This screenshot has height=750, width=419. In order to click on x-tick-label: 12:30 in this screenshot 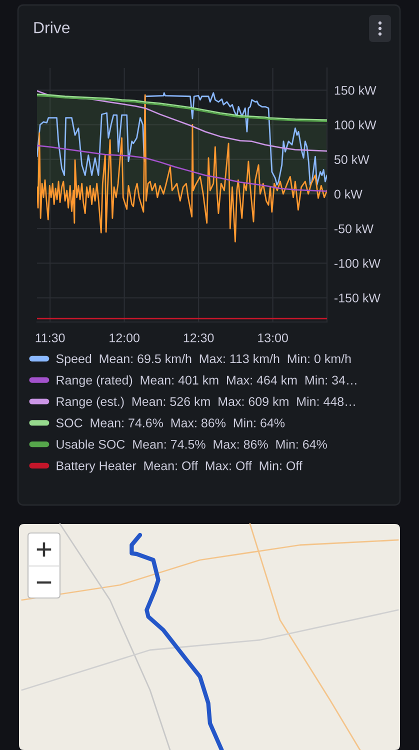, I will do `click(199, 337)`.